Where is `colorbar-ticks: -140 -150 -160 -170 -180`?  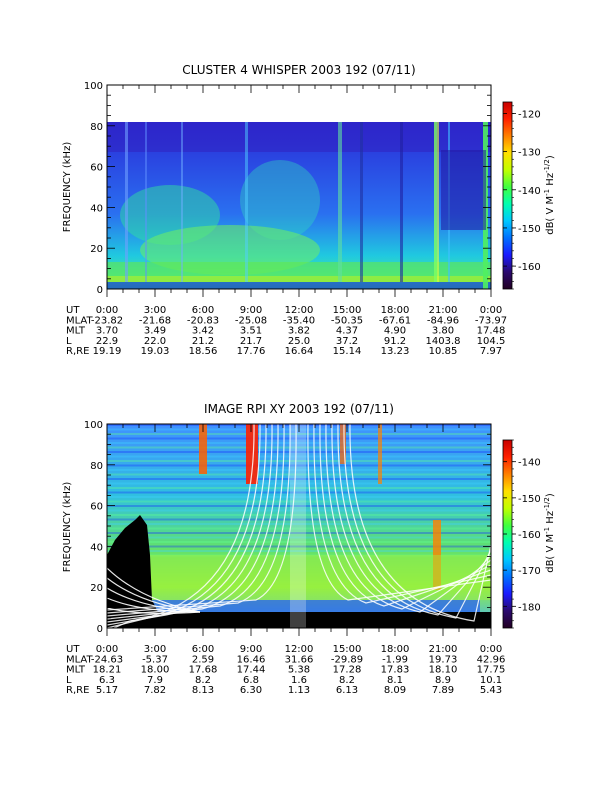 colorbar-ticks: -140 -150 -160 -170 -180 is located at coordinates (522, 534).